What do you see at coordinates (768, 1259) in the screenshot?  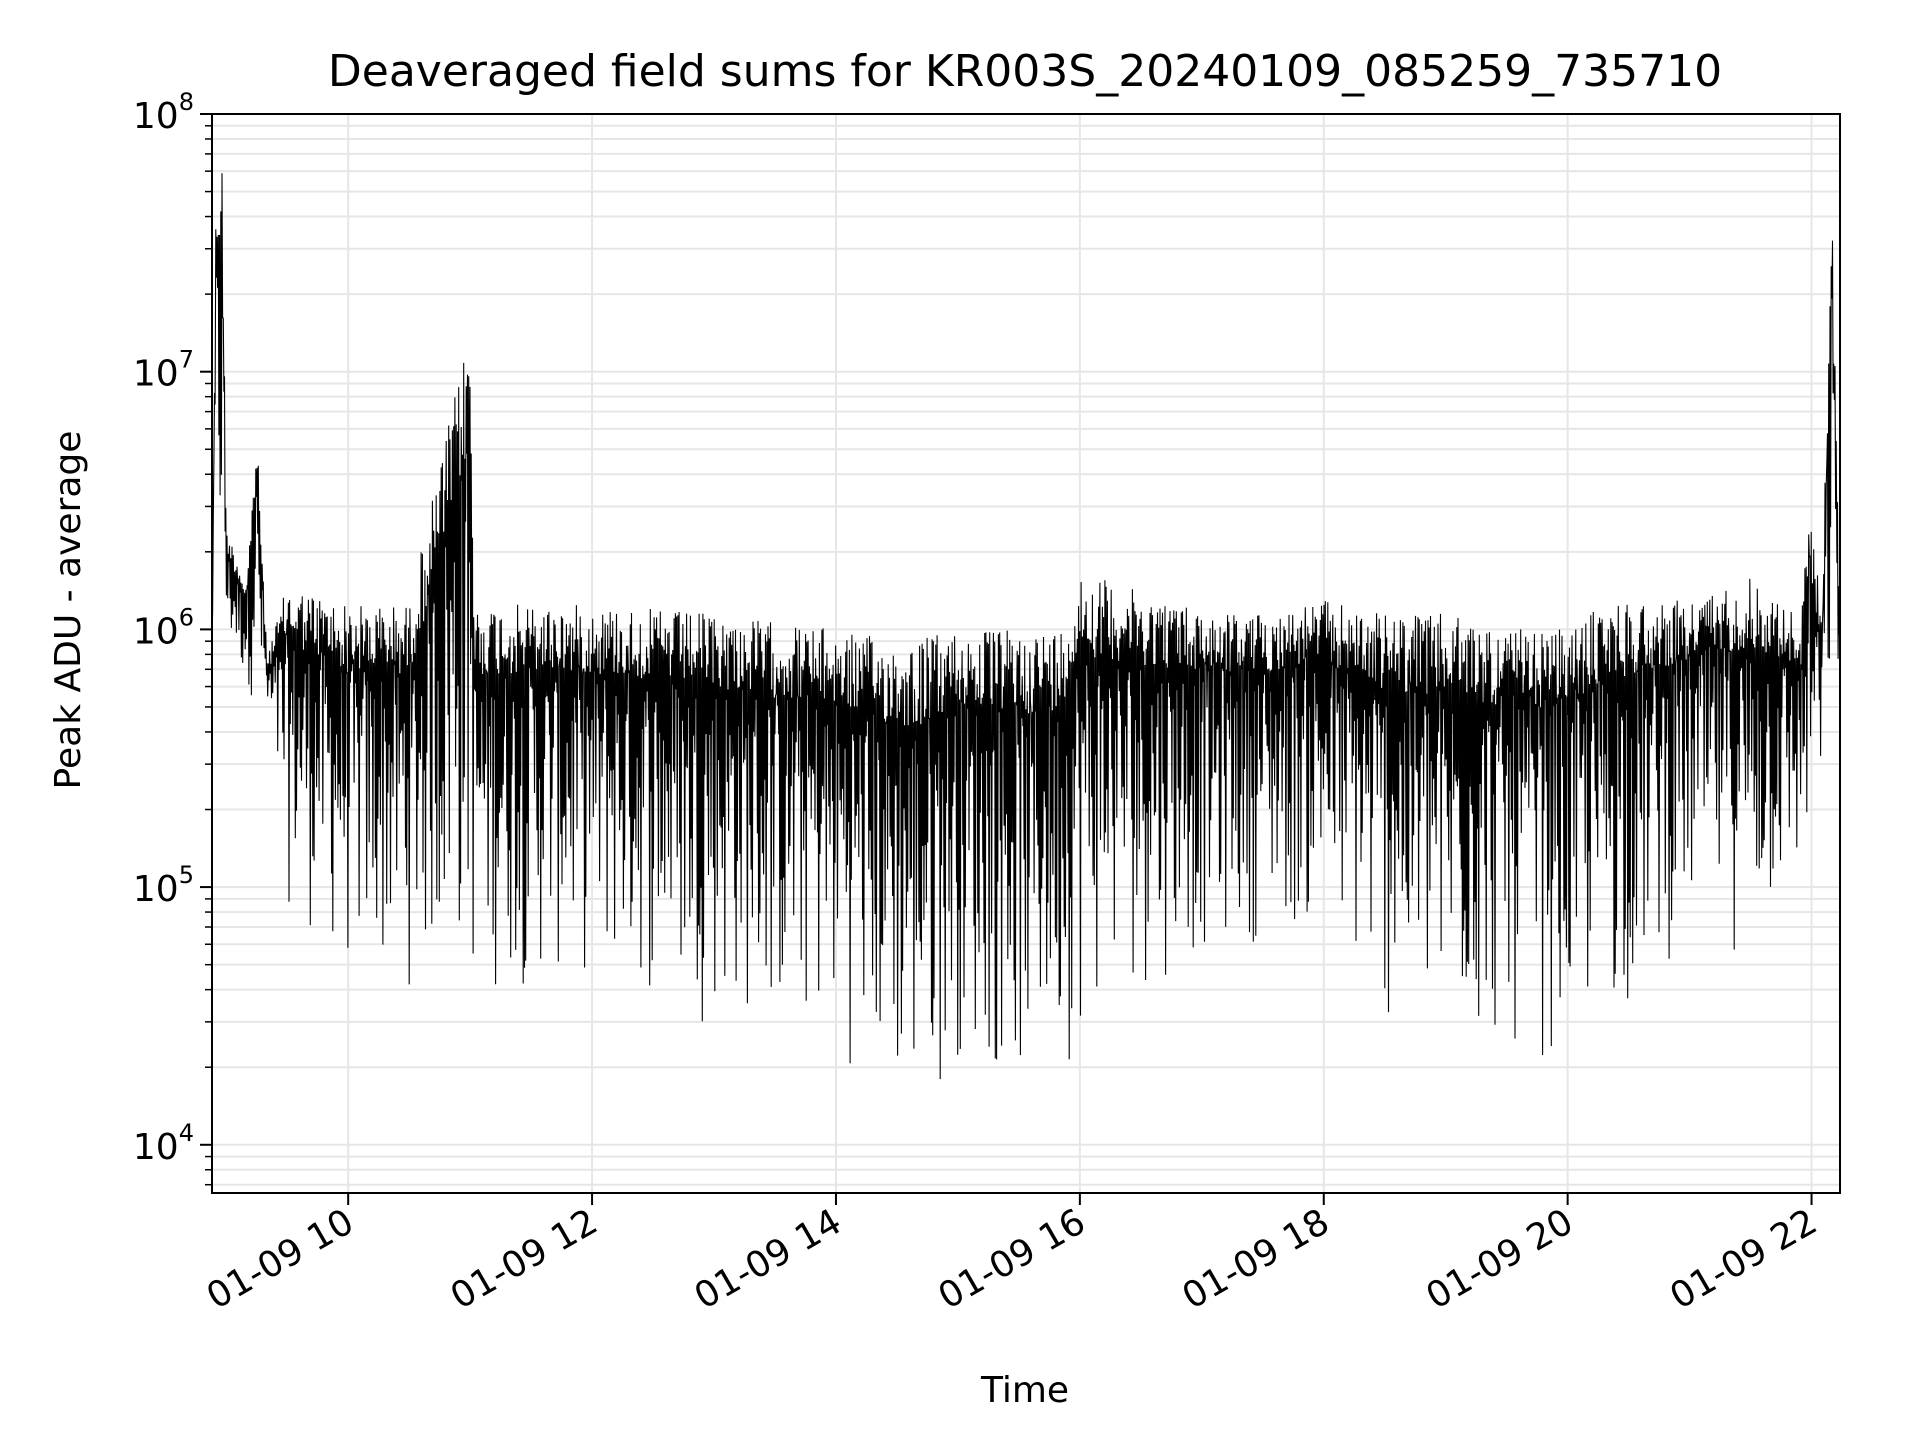 I see `x-tick-label: 01-09 14` at bounding box center [768, 1259].